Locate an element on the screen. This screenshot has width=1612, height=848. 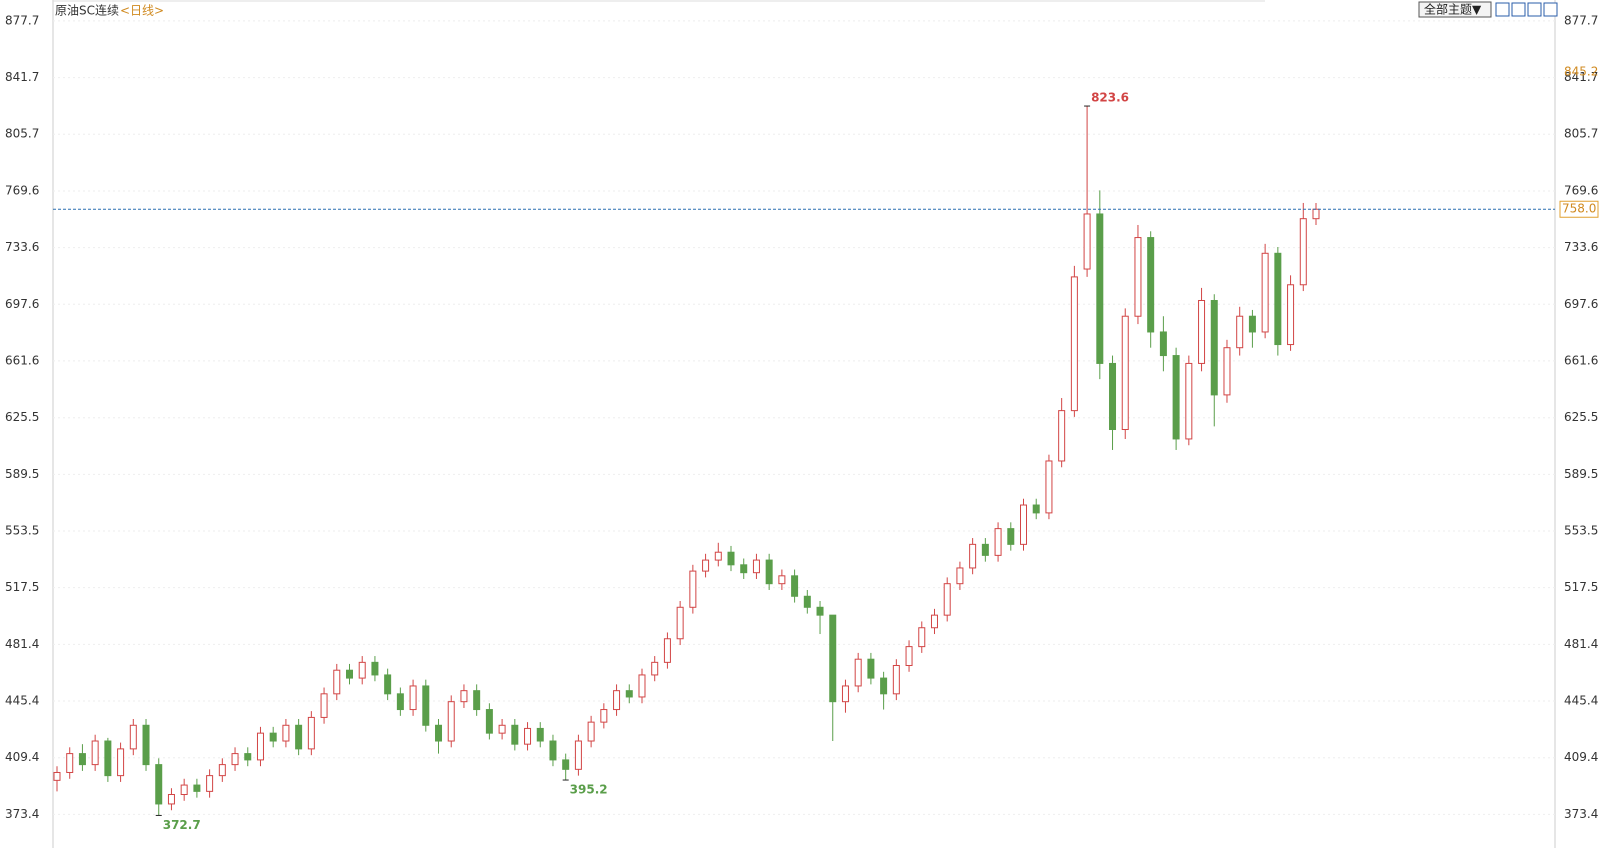
y-tick-label: 841.7 is located at coordinates (22, 77).